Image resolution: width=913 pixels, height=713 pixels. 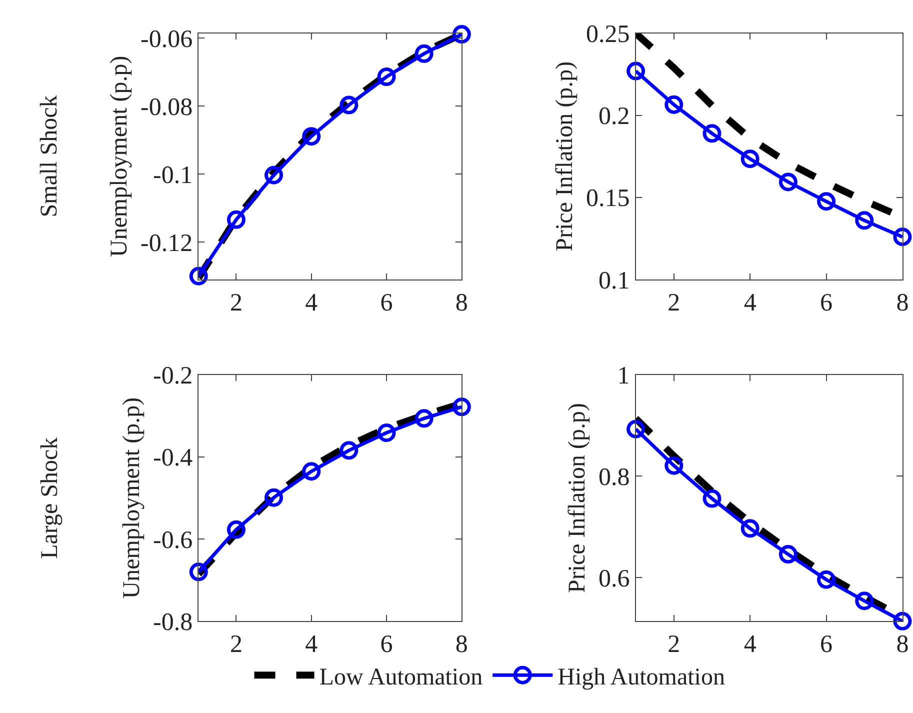 I want to click on y-tick-label: 0.2, so click(x=614, y=116).